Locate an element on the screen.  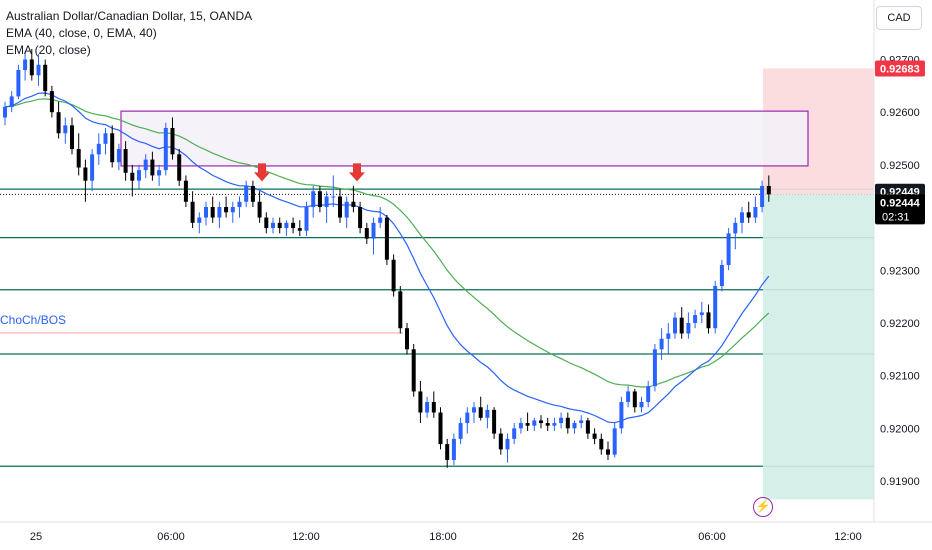
target-price-label: 0.92683 is located at coordinates (900, 69).